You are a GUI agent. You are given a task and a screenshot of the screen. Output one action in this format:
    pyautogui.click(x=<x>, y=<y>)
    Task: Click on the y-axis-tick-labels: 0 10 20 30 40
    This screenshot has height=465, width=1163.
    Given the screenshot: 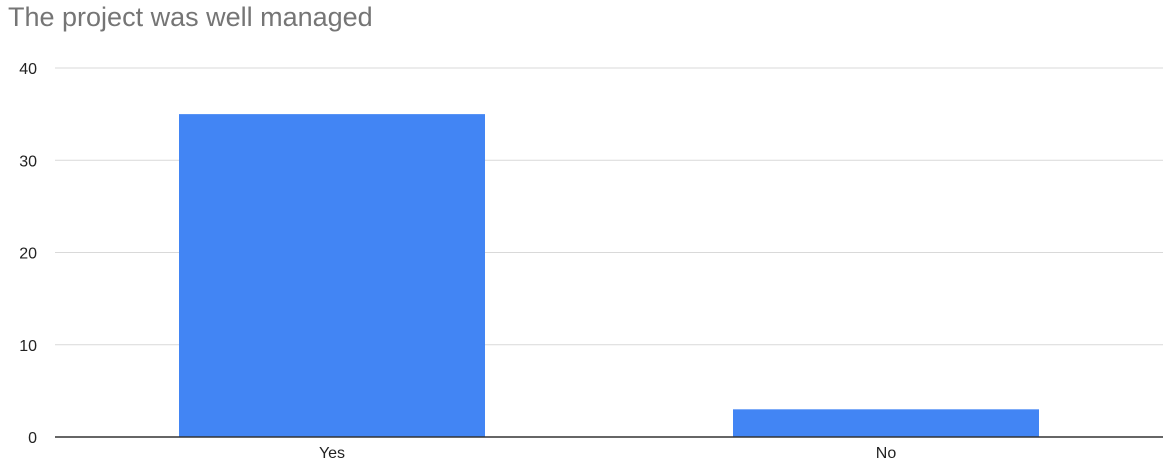 What is the action you would take?
    pyautogui.click(x=28, y=254)
    